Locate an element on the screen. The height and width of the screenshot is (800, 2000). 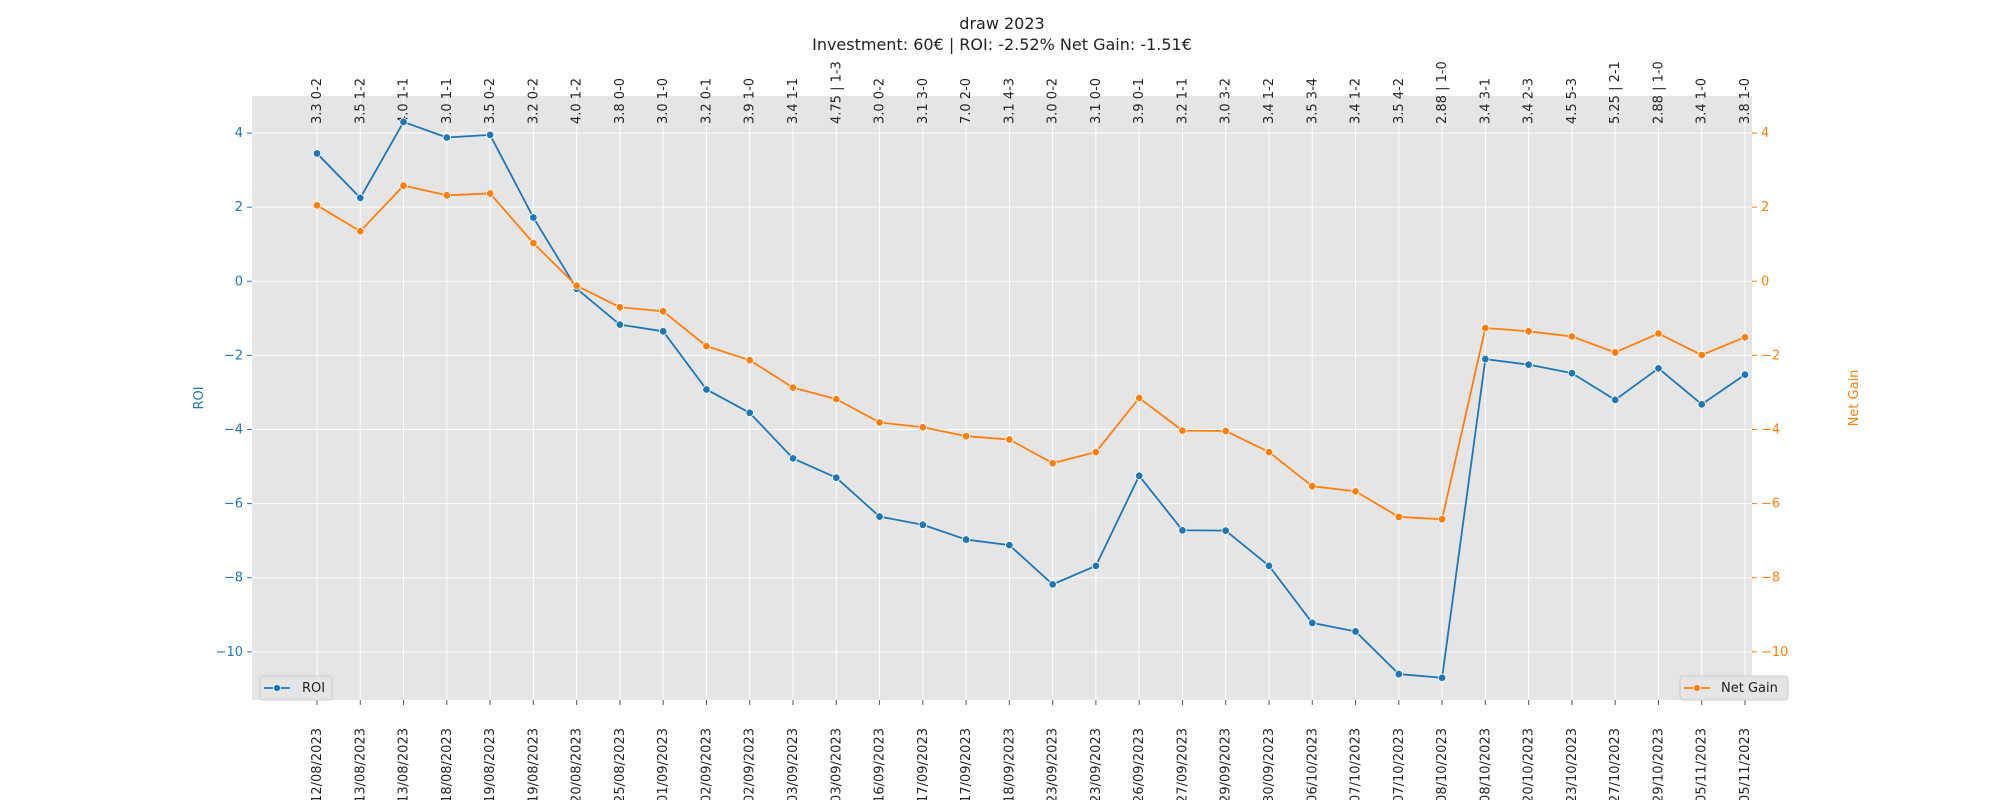
top-tick-label: 3.8 1-0 is located at coordinates (1745, 101).